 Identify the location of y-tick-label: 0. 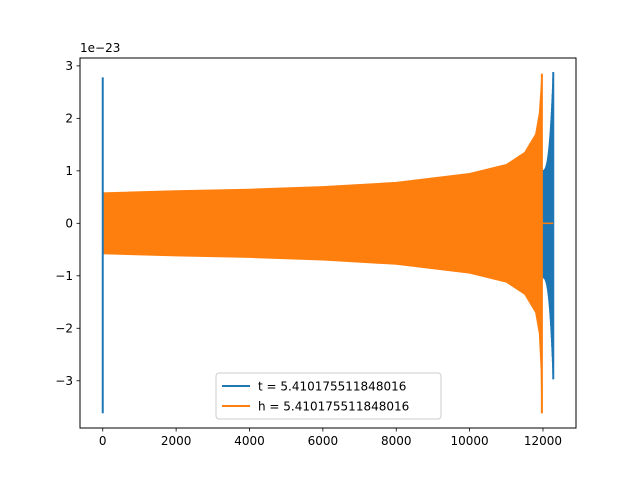
(69, 223).